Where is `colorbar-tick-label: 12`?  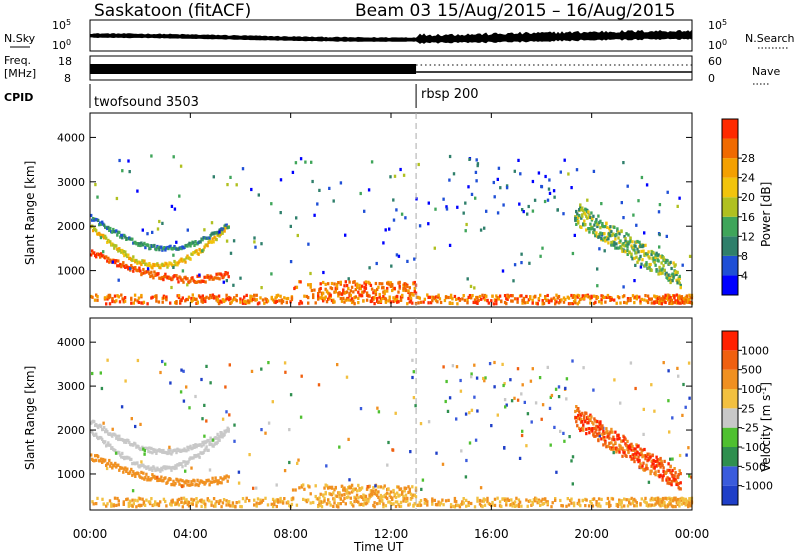
colorbar-tick-label: 12 is located at coordinates (748, 236).